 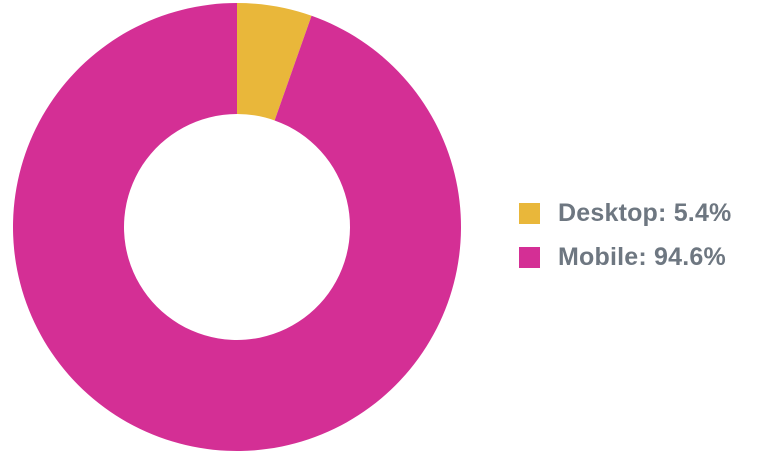 I want to click on legend-label-desktop: Desktop: 5.4%, so click(x=645, y=212).